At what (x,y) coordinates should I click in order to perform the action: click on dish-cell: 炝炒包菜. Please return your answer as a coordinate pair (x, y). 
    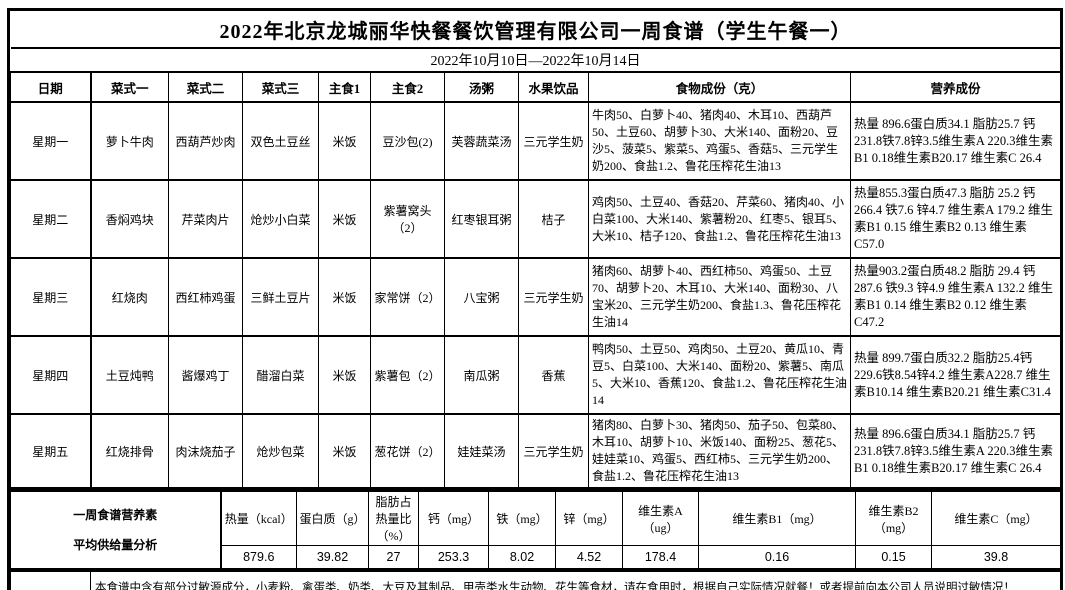
    Looking at the image, I should click on (280, 451).